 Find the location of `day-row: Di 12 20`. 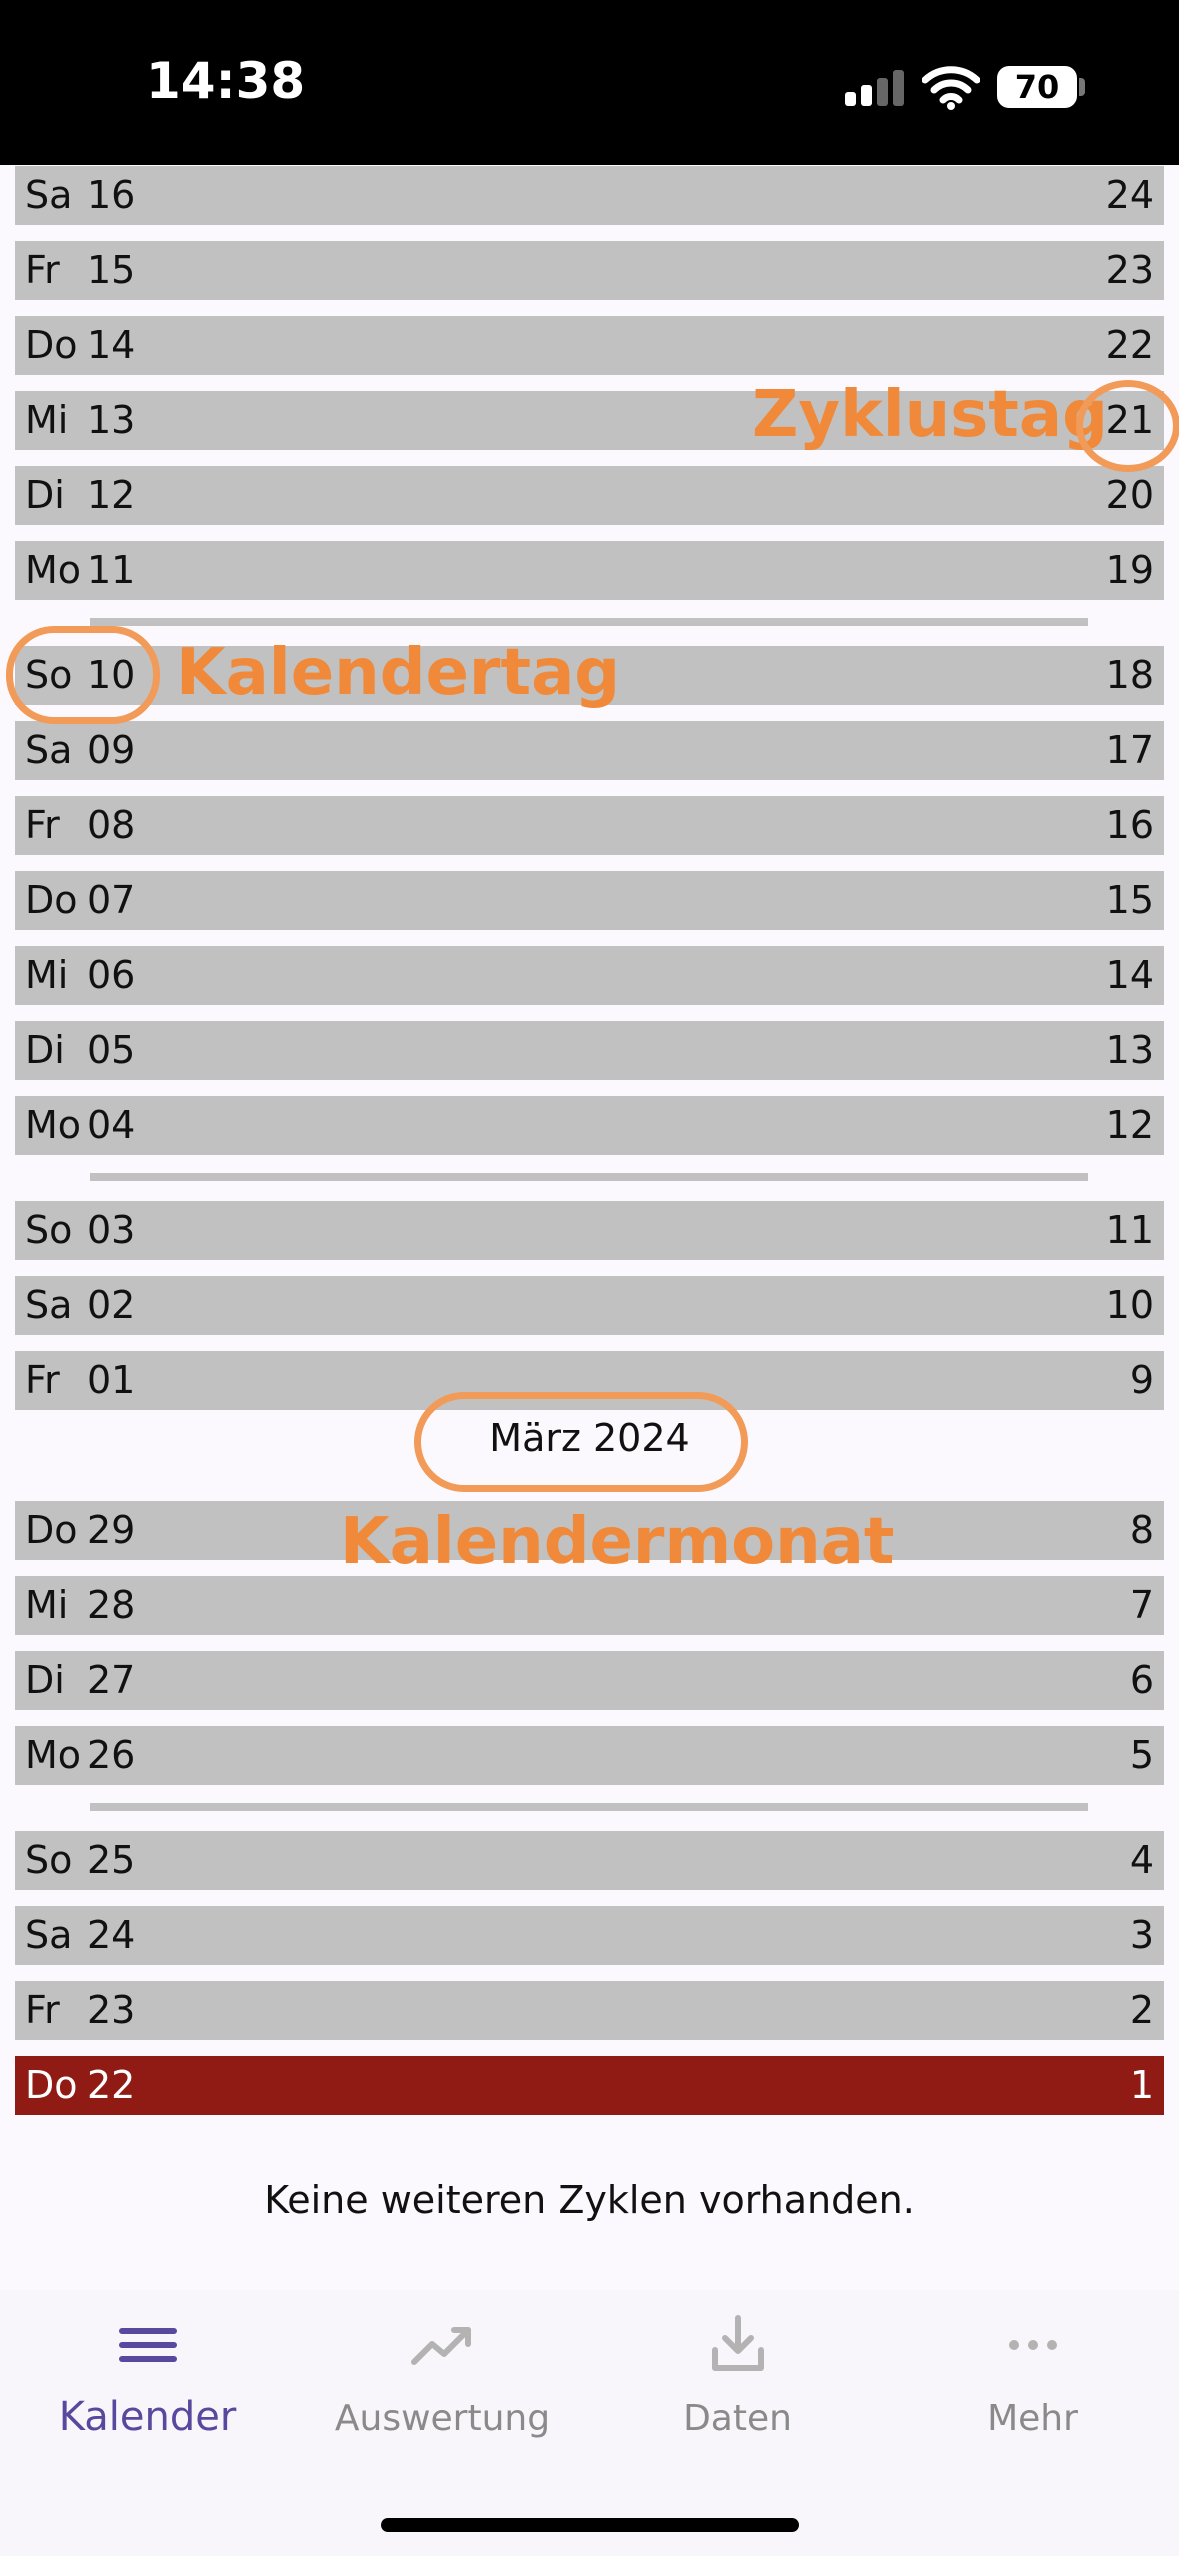

day-row: Di 12 20 is located at coordinates (589, 495).